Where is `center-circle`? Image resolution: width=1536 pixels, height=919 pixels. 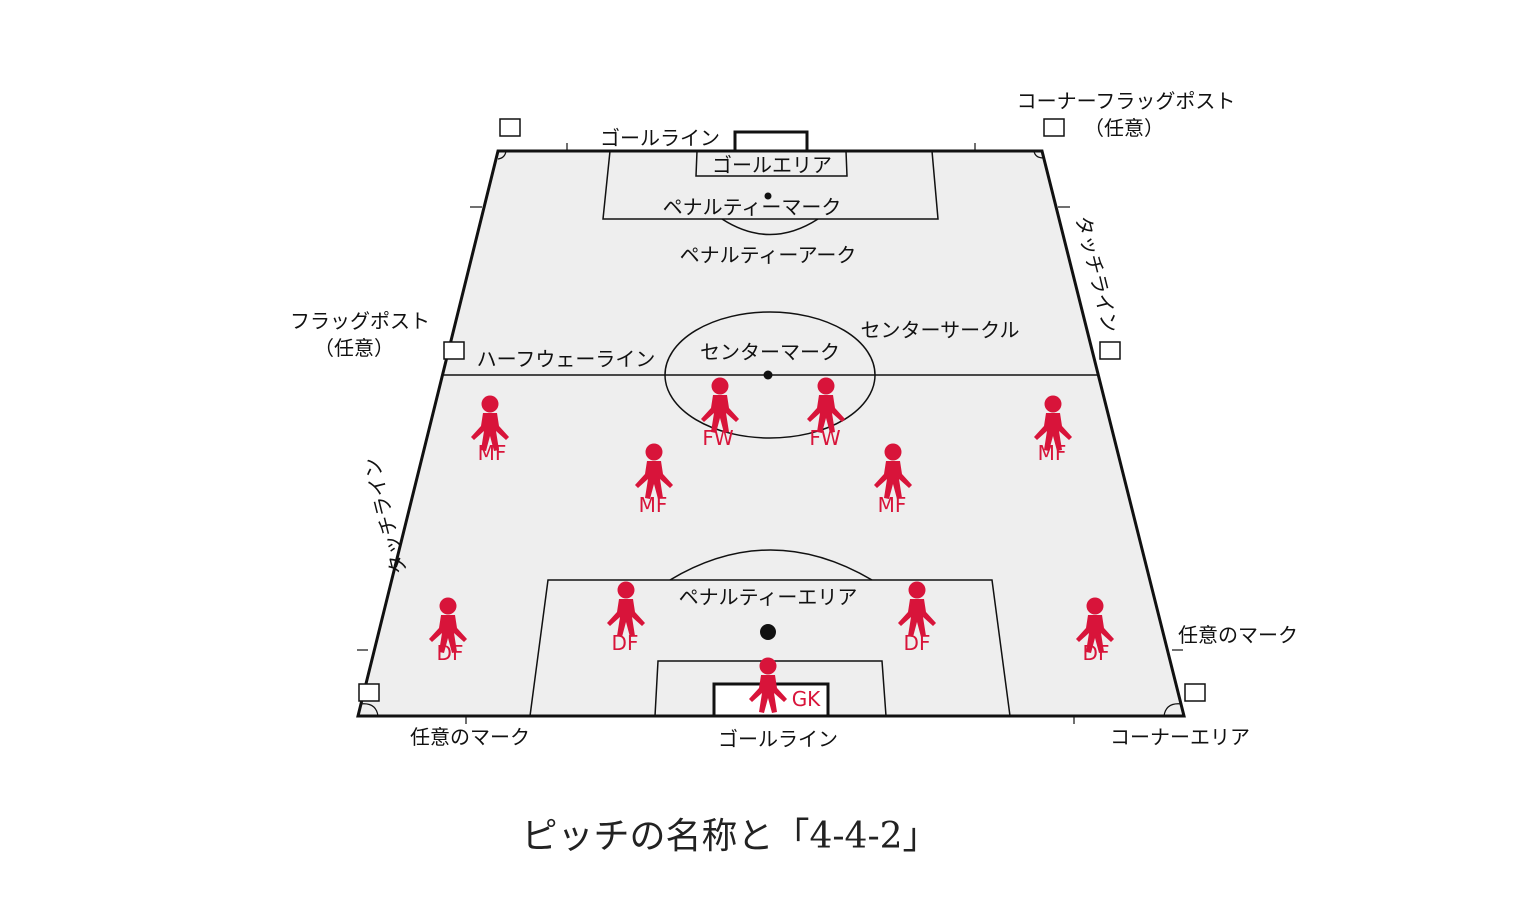 center-circle is located at coordinates (770, 375).